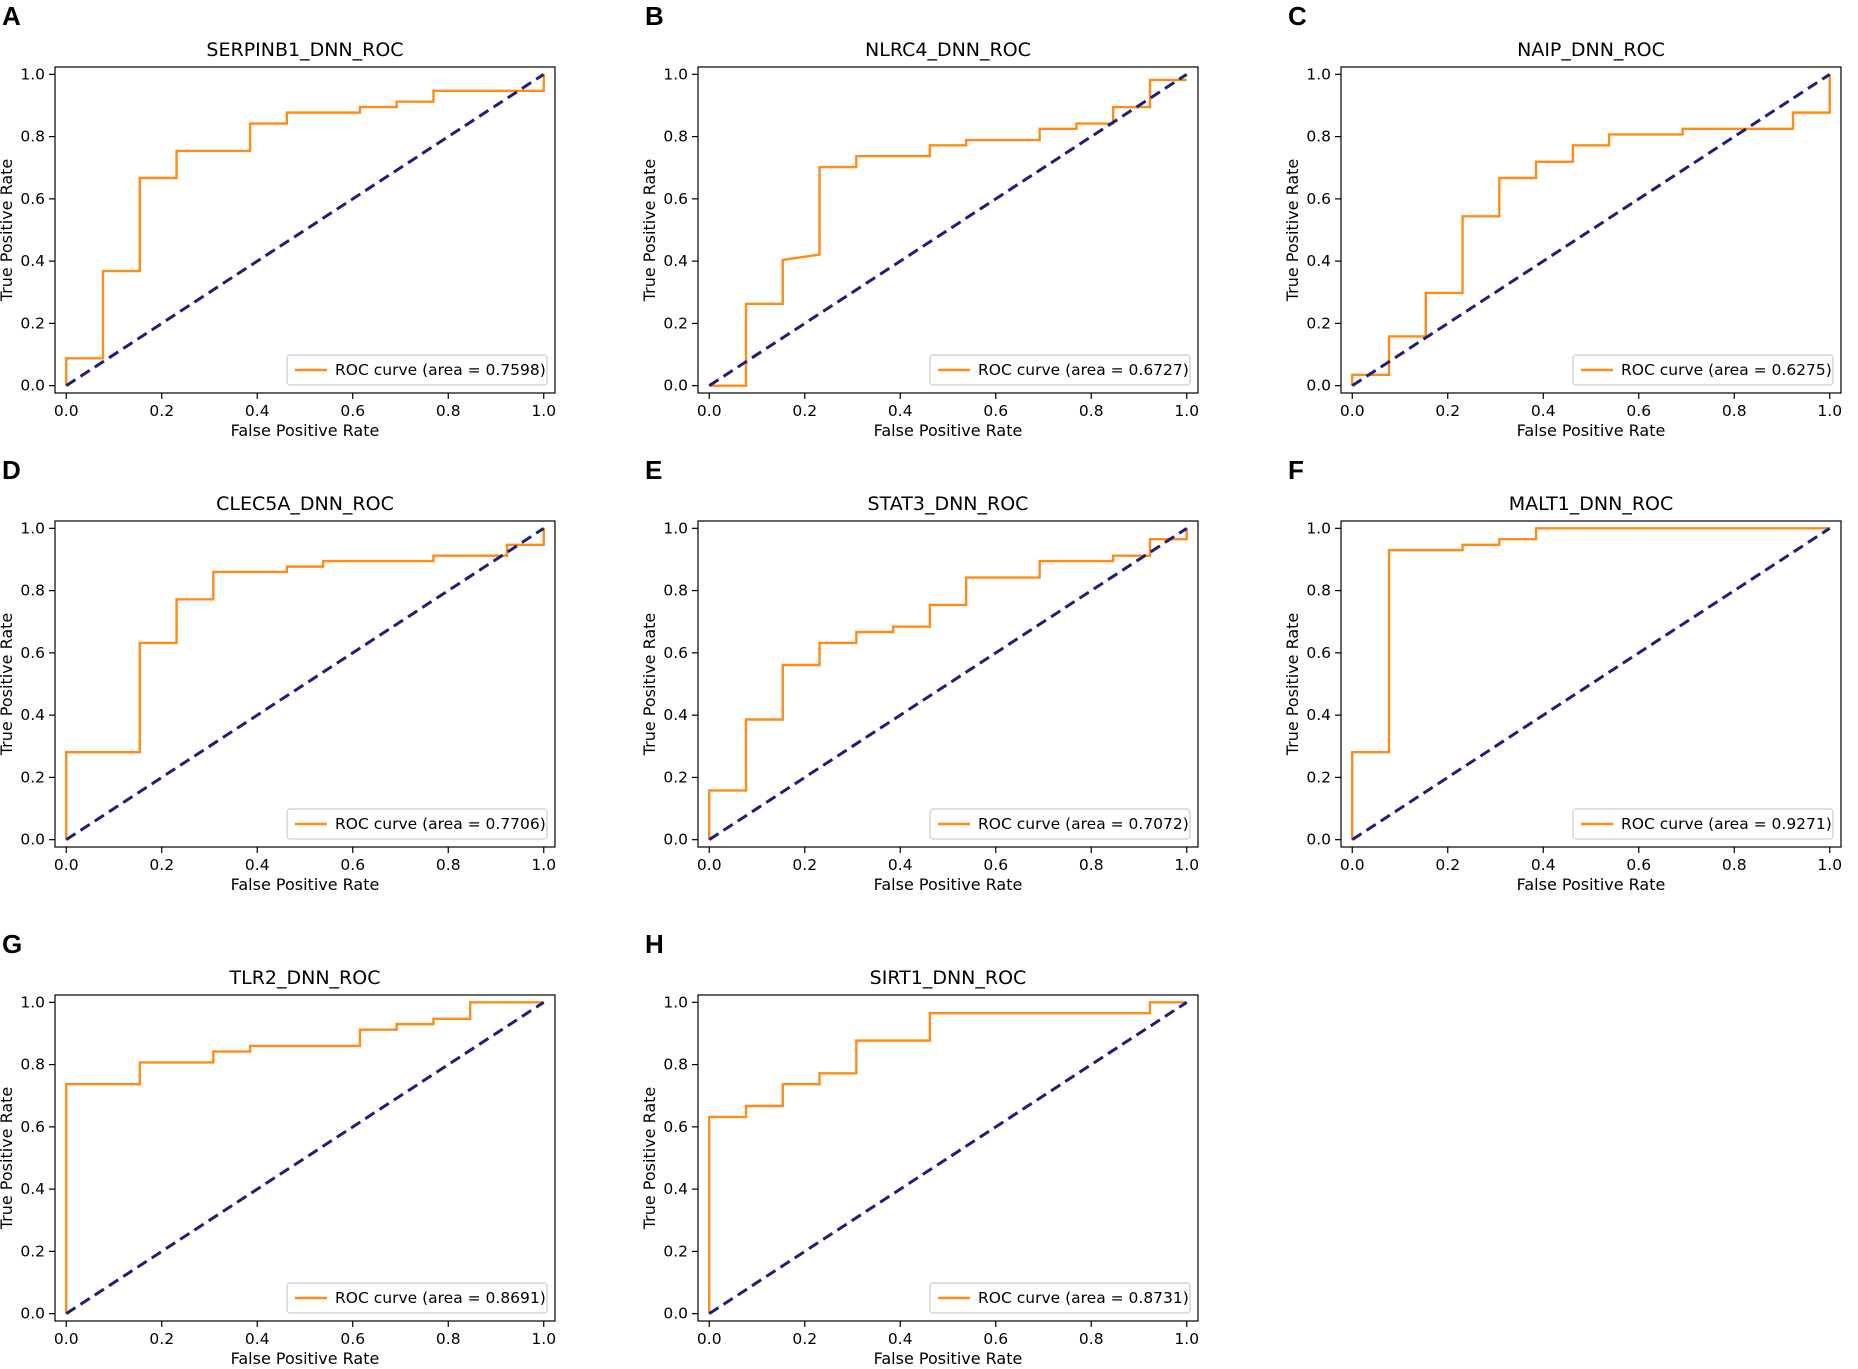 Image resolution: width=1858 pixels, height=1369 pixels. I want to click on chart-title: TLR2_DNN_ROC, so click(305, 978).